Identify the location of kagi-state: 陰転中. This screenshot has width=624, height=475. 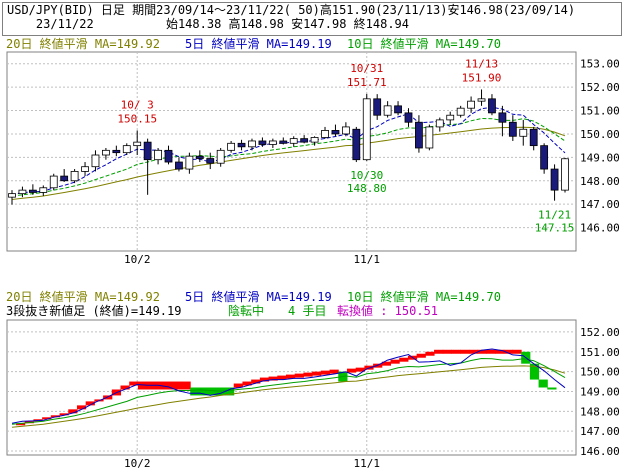
(246, 311).